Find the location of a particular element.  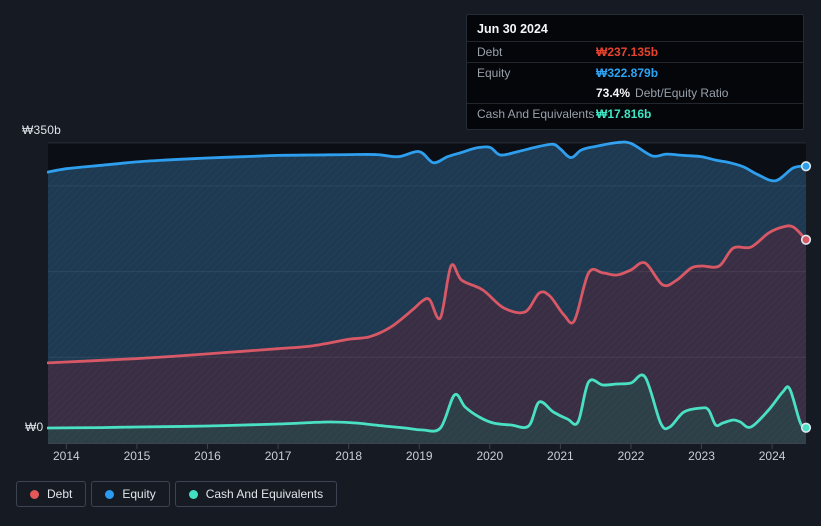

x-axis-year-label: 2024 is located at coordinates (772, 456).